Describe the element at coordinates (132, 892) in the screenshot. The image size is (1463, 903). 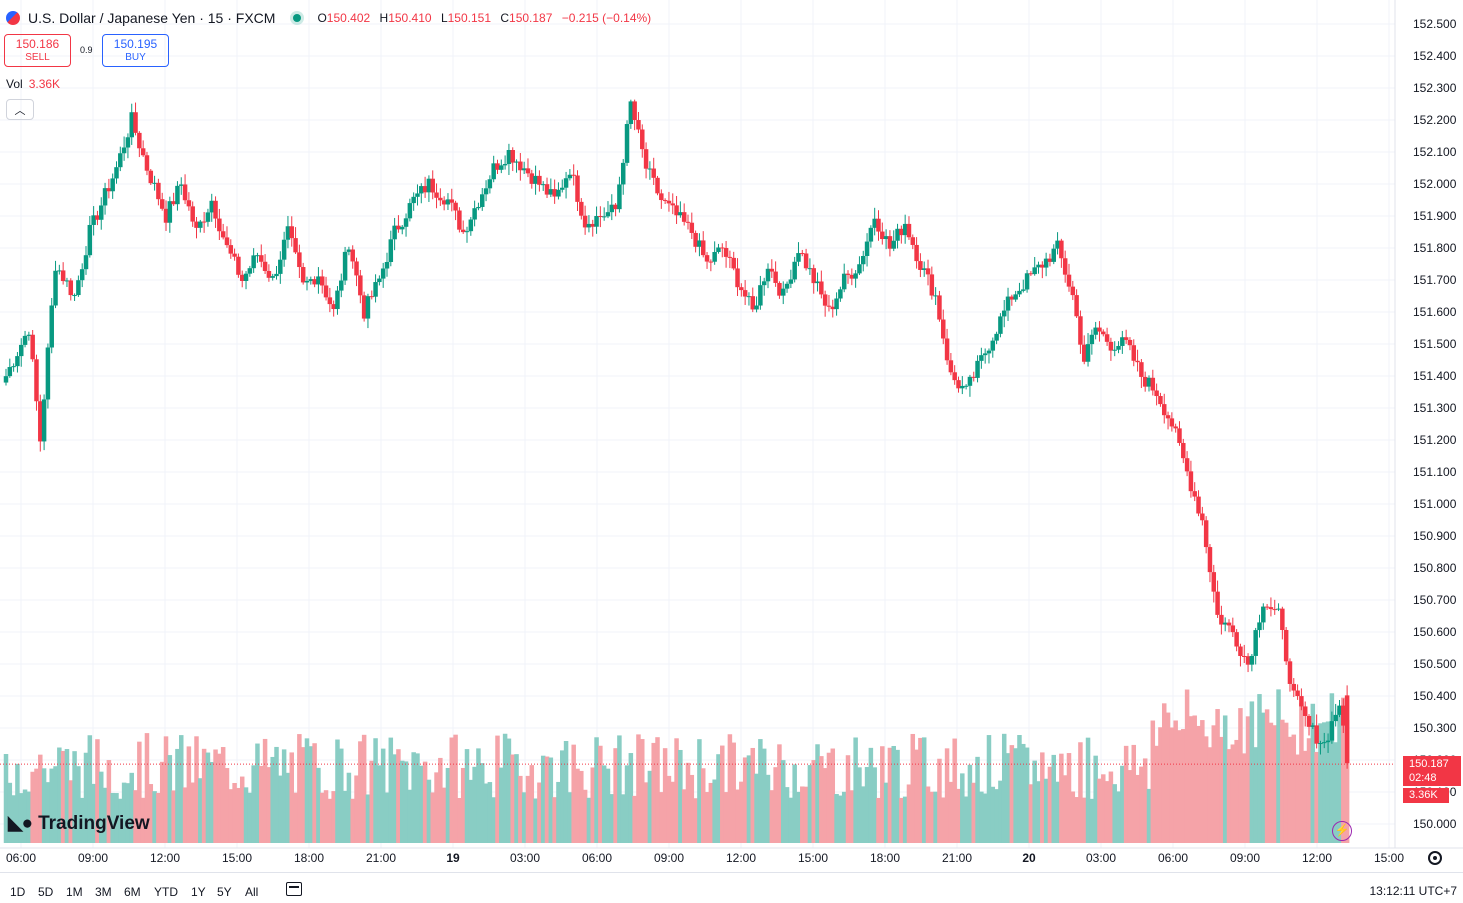
I see `tf-6m: 6M` at that location.